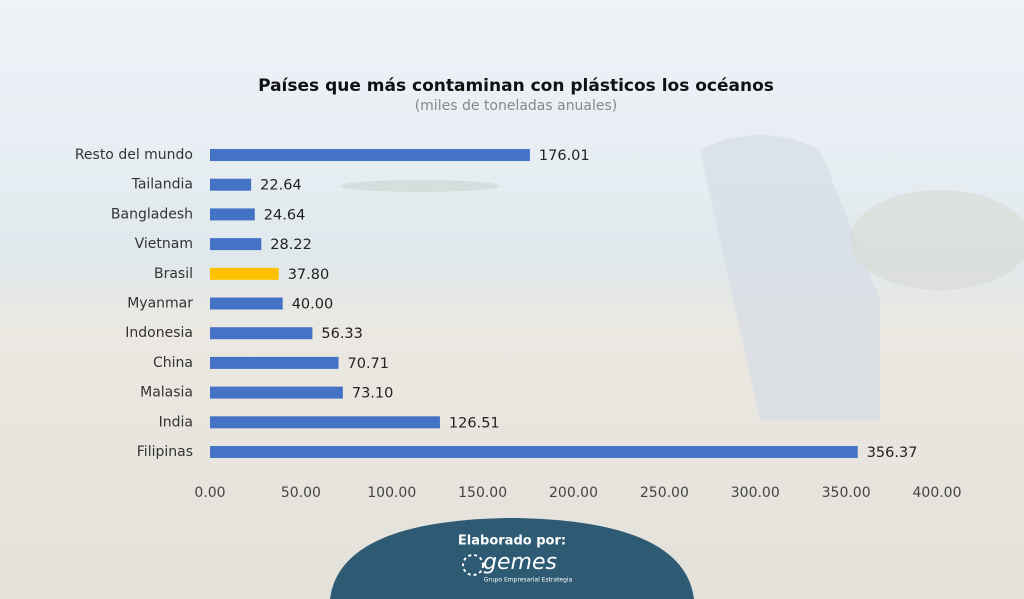 Image resolution: width=1024 pixels, height=599 pixels. What do you see at coordinates (564, 156) in the screenshot?
I see `value-label: 176.01` at bounding box center [564, 156].